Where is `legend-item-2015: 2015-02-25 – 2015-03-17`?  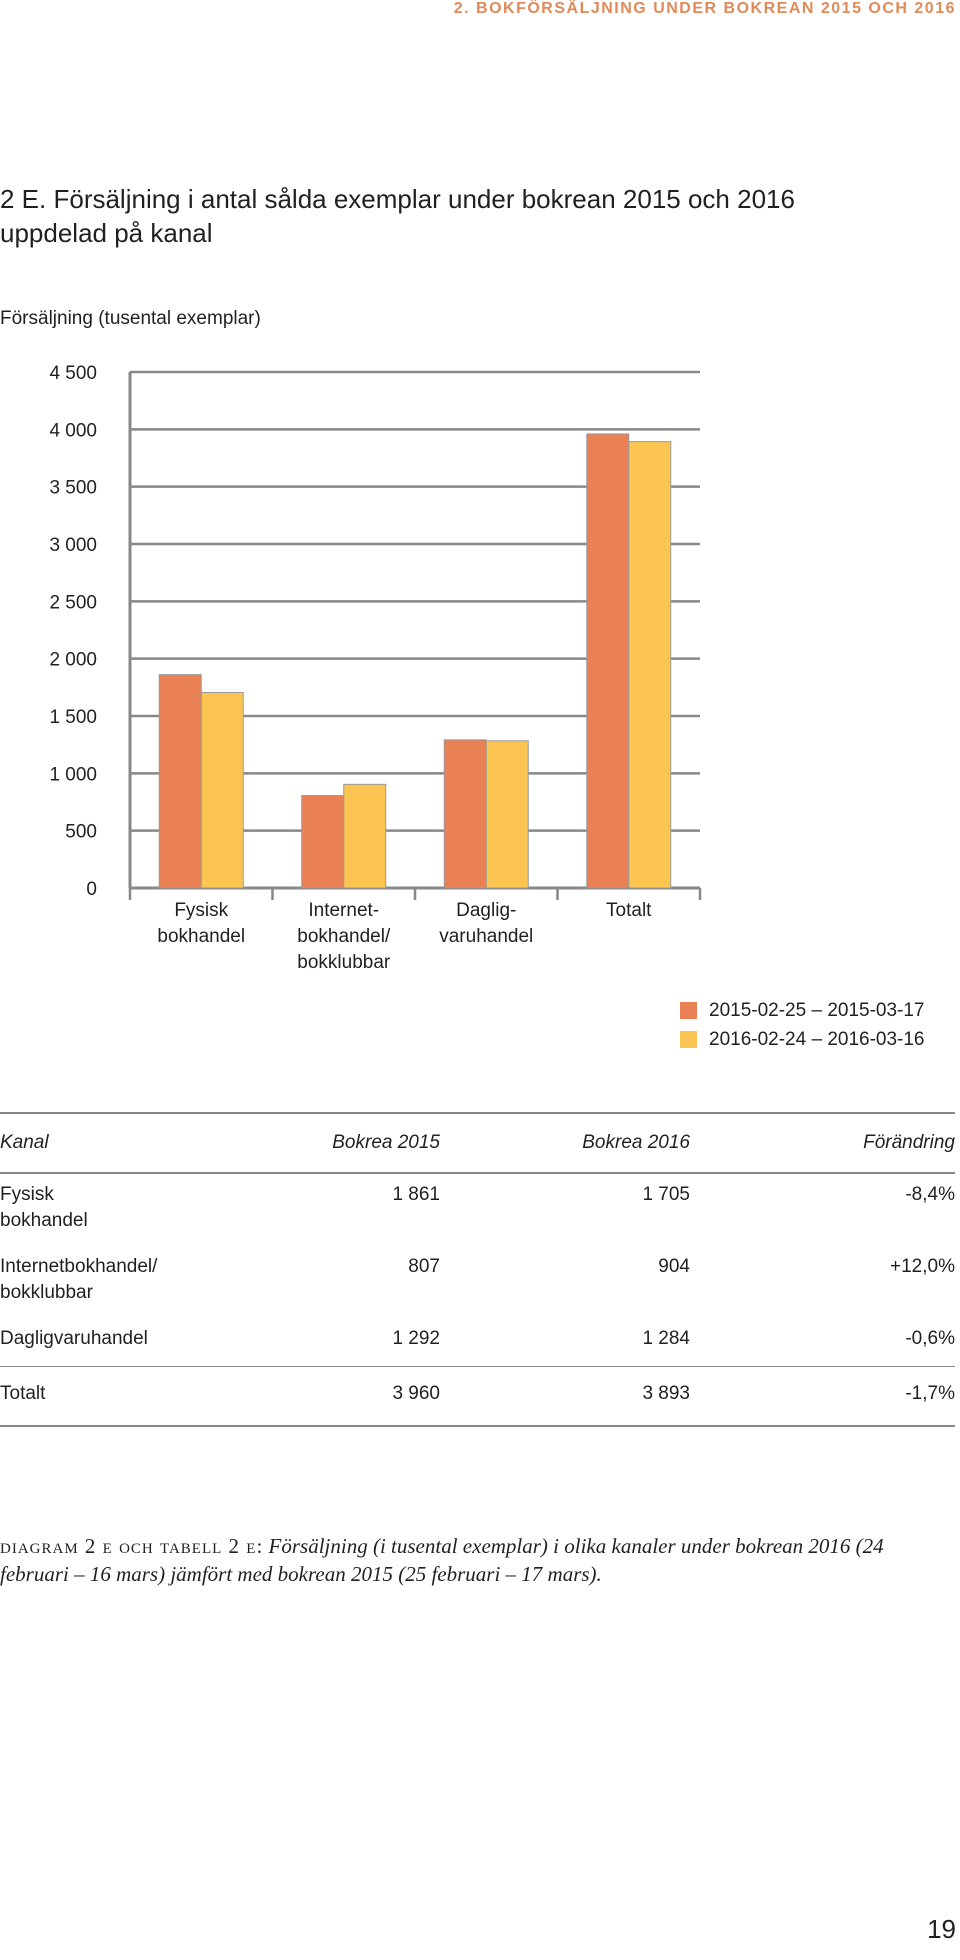
legend-item-2015: 2015-02-25 – 2015-03-17 is located at coordinates (802, 1010).